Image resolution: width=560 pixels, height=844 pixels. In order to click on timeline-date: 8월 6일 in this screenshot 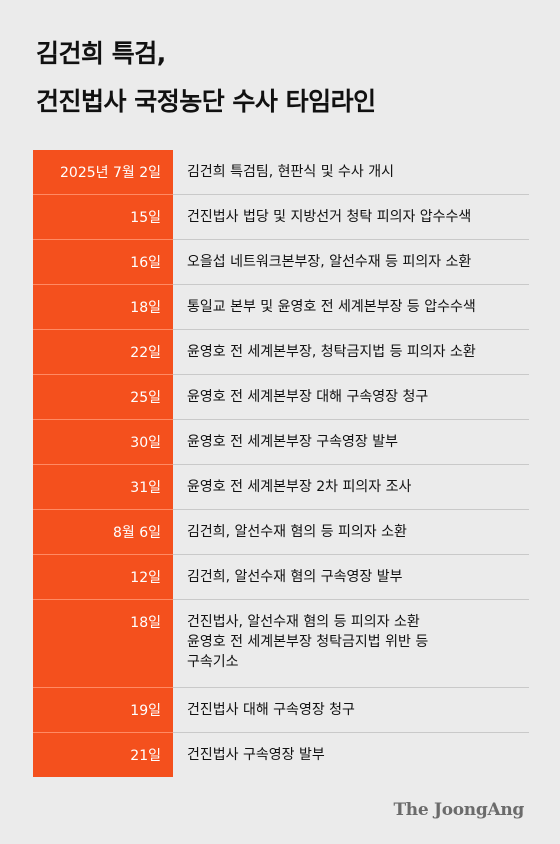, I will do `click(103, 532)`.